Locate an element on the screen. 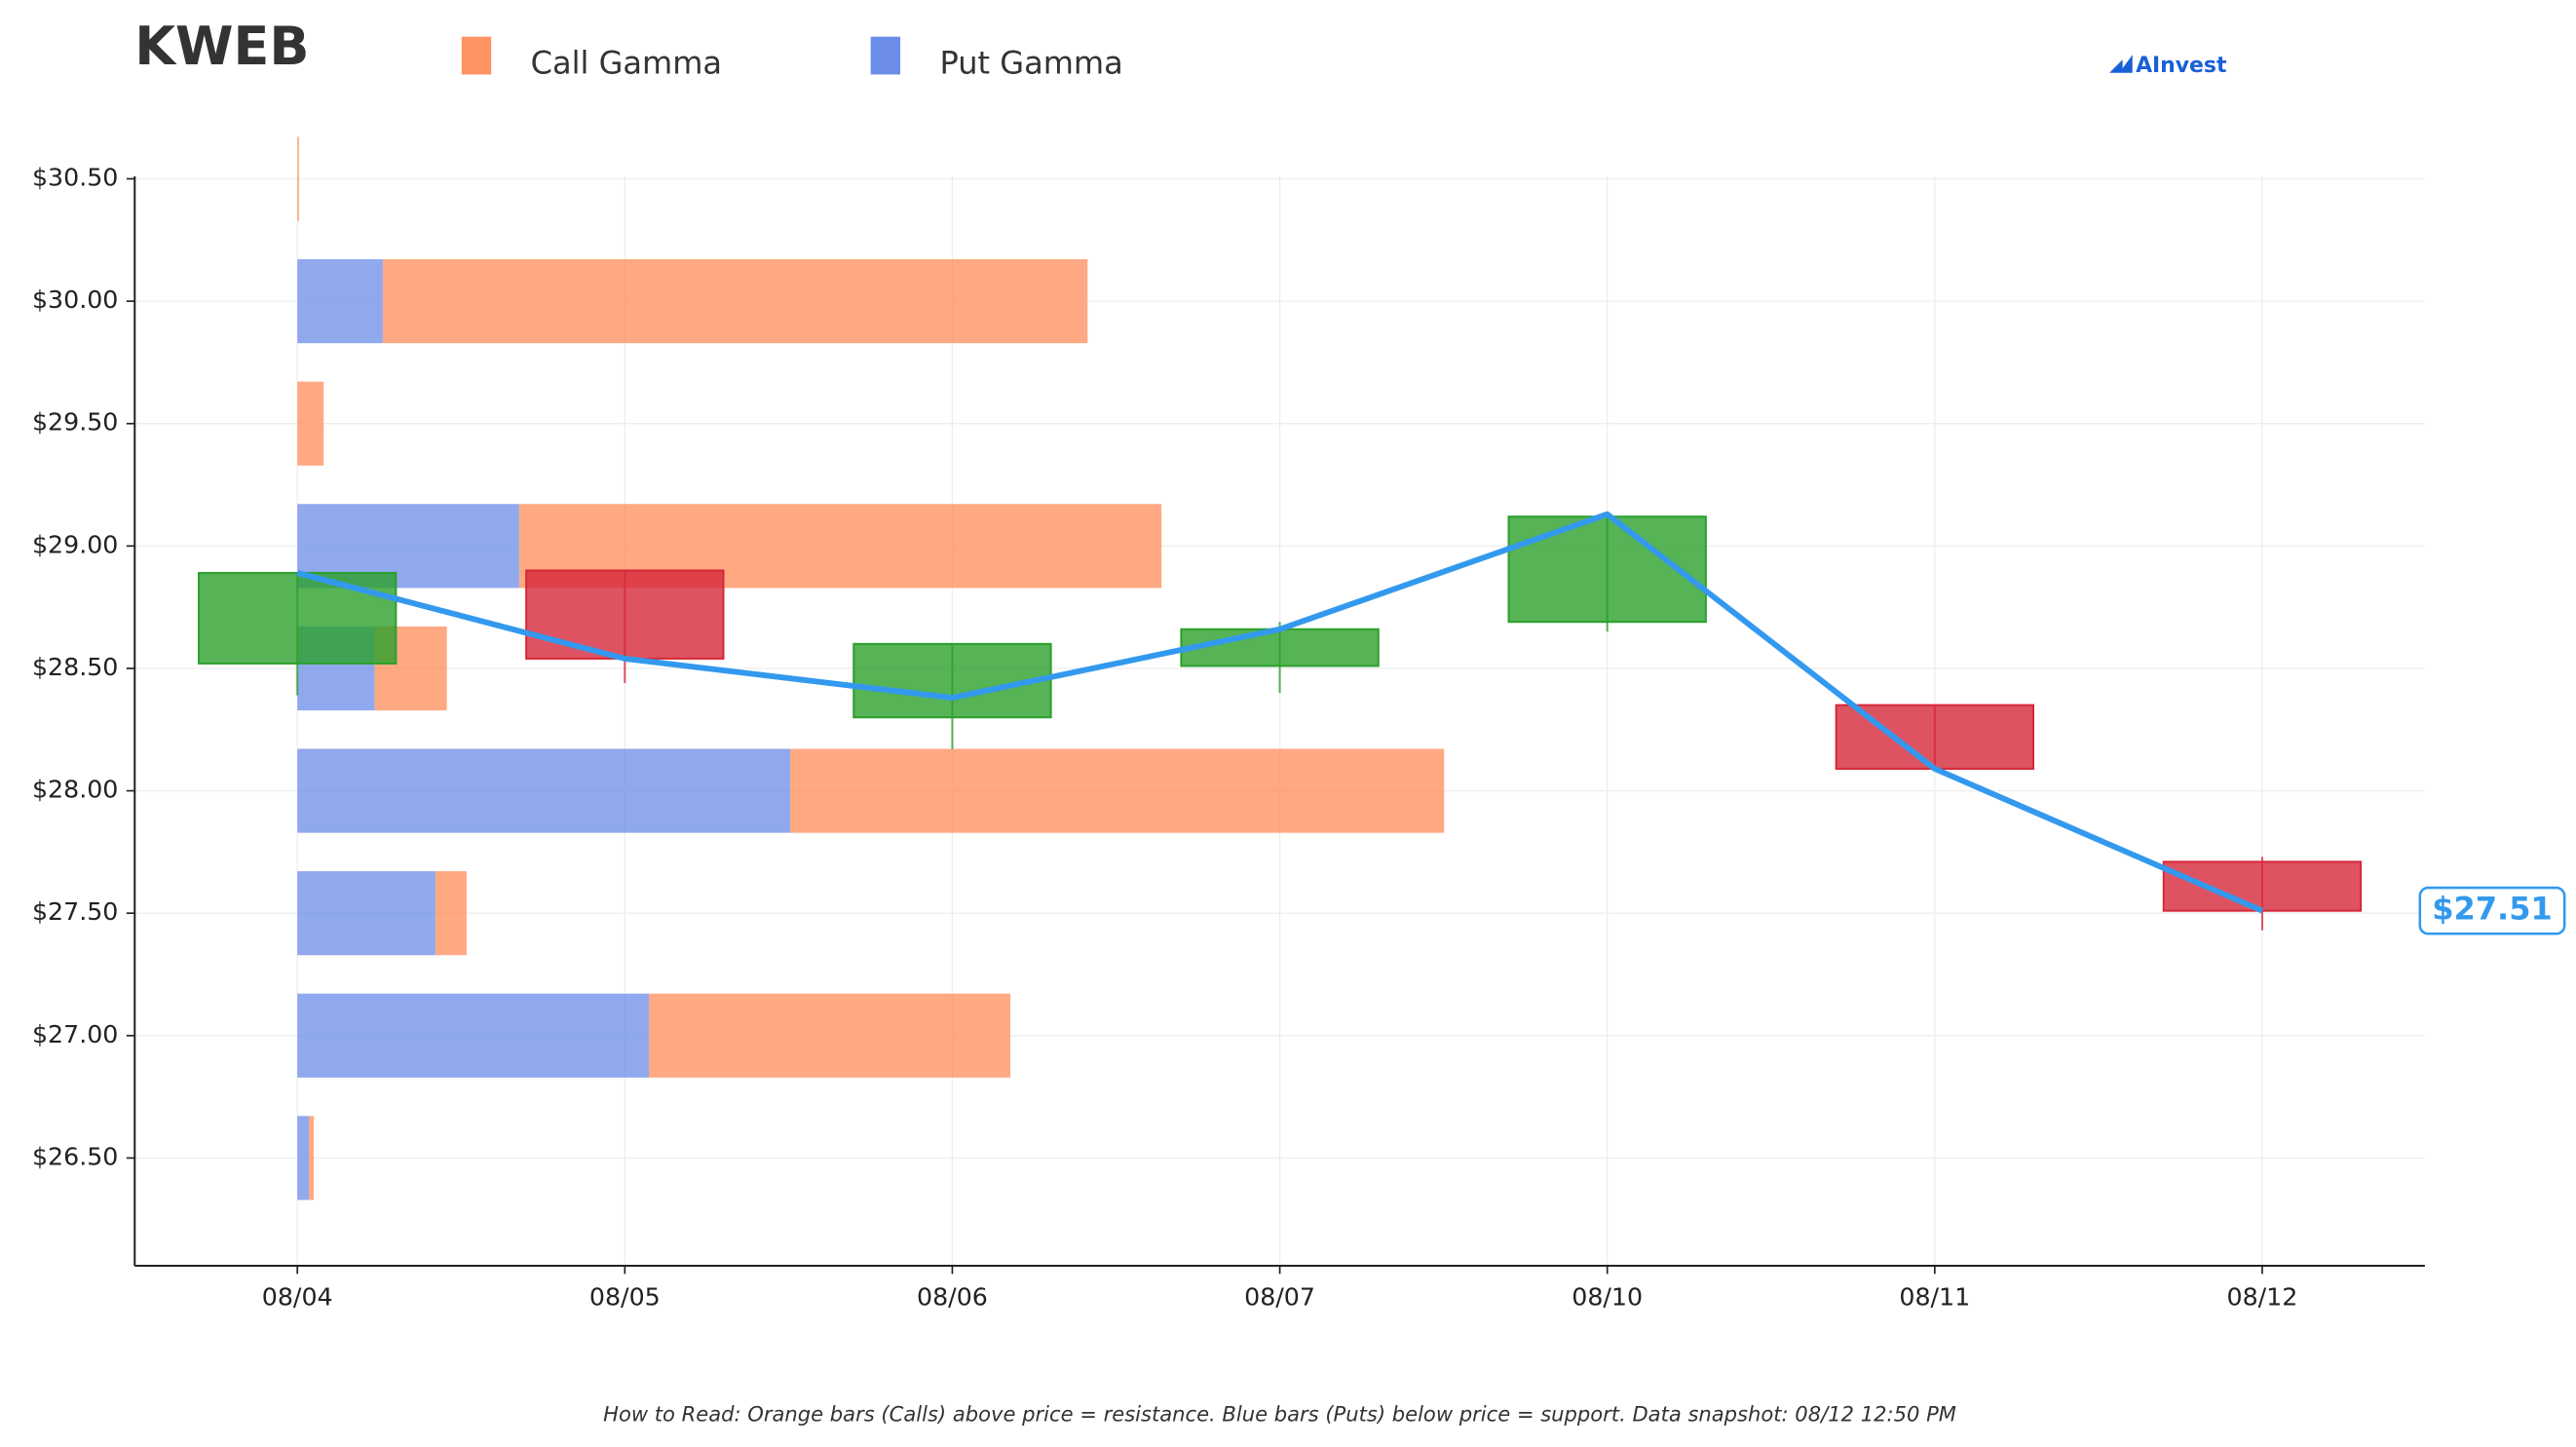 The width and height of the screenshot is (2576, 1447). last-price-box is located at coordinates (2492, 910).